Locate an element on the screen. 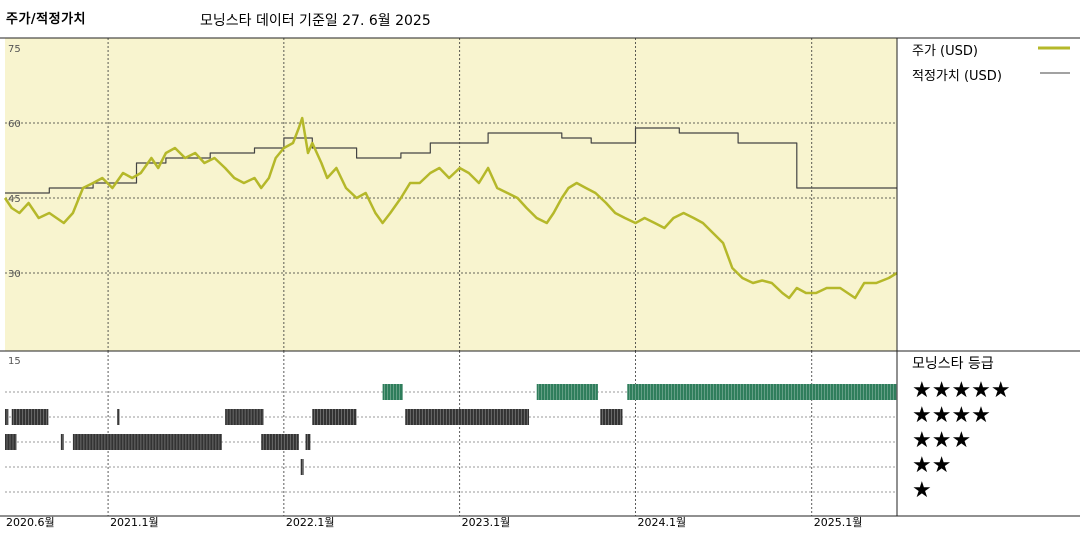  fair-value-line is located at coordinates (451, 160).